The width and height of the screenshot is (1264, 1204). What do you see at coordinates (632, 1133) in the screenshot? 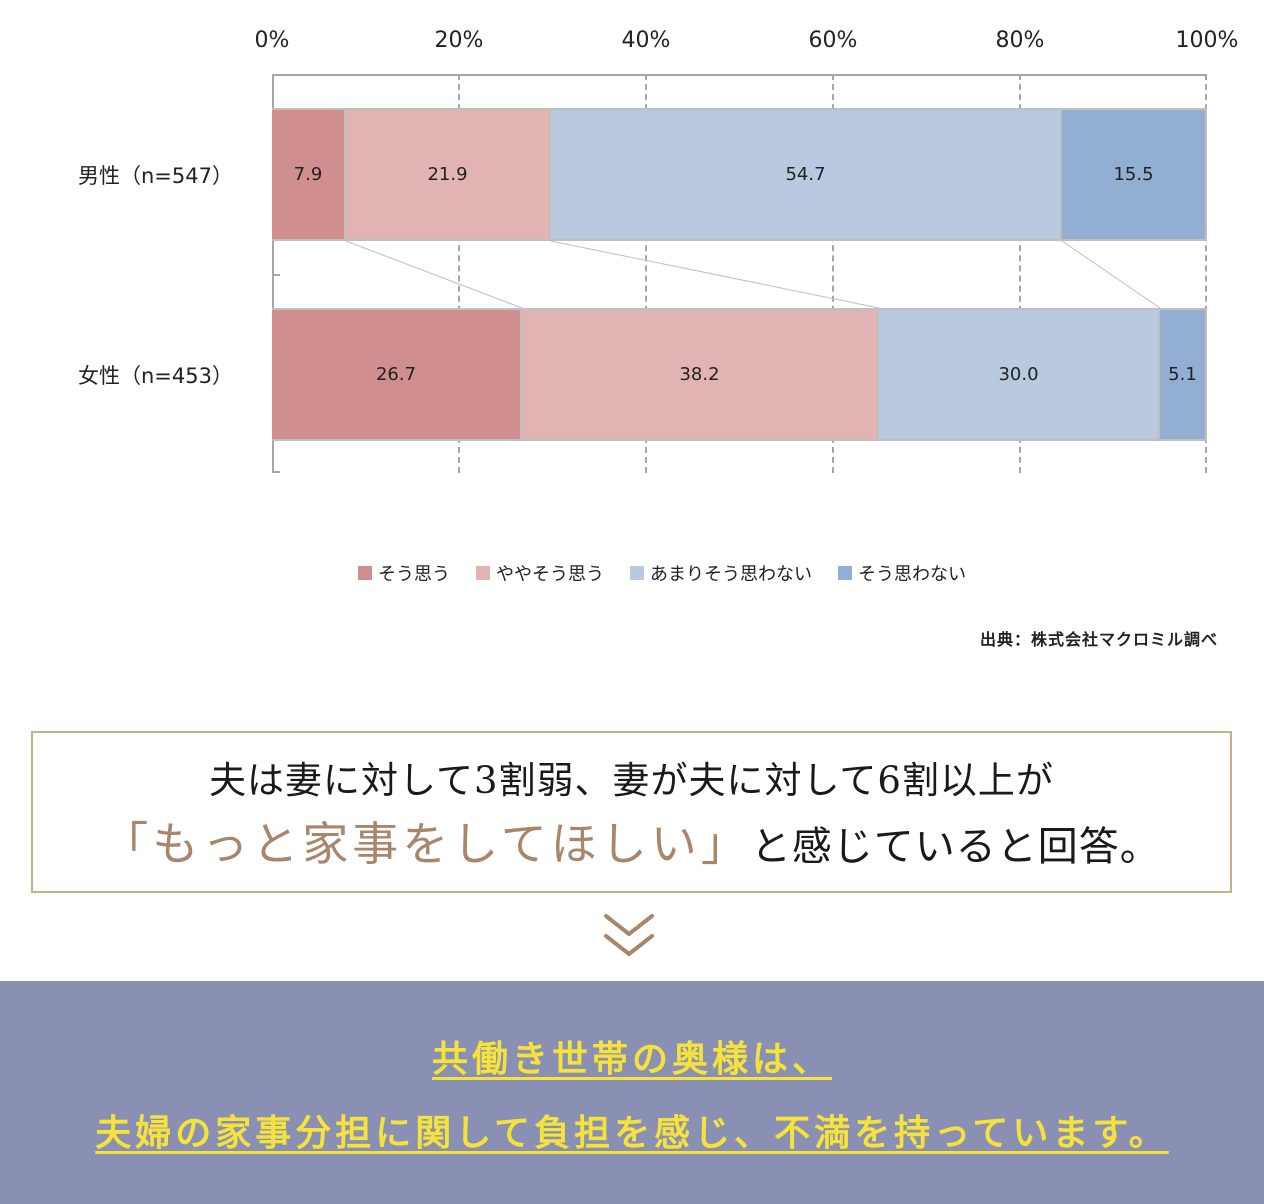
I see `conclusion-line-2: 夫婦の家事分担に関して負担を感じ、不満を持っています。` at bounding box center [632, 1133].